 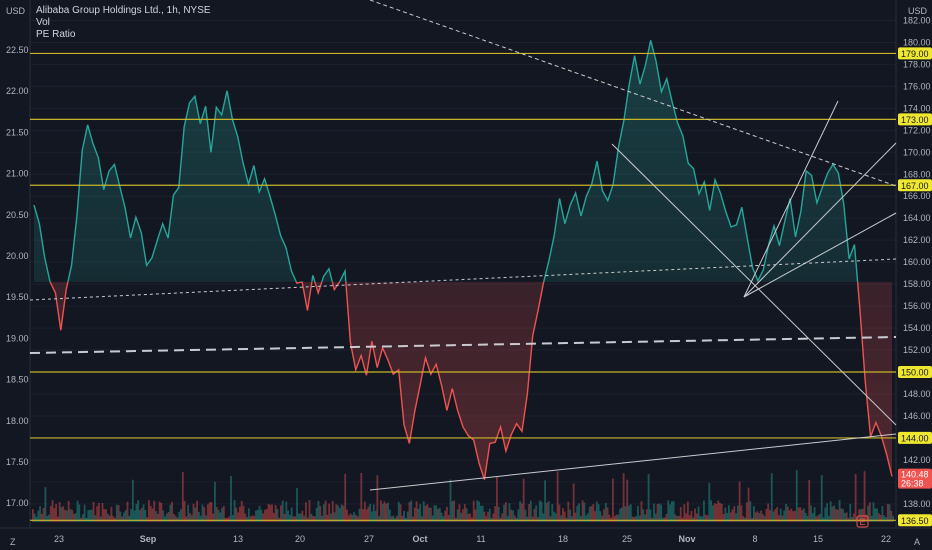 I want to click on x-axis-tick-label: 20, so click(x=300, y=539).